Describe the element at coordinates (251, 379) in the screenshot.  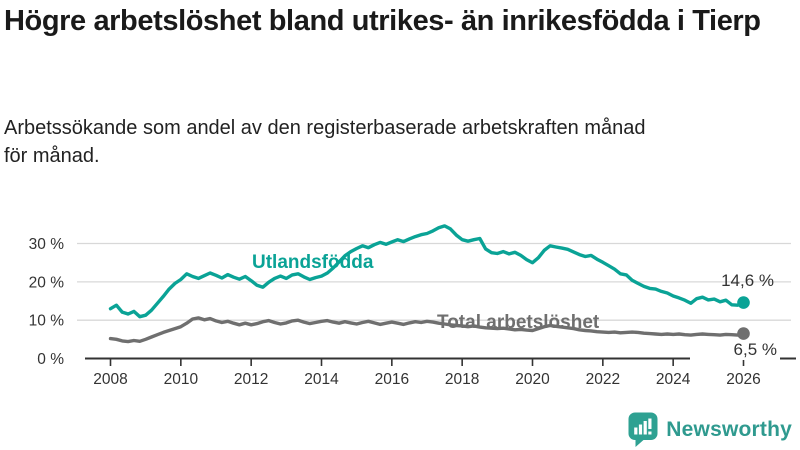
I see `x-tick-label: 2012` at that location.